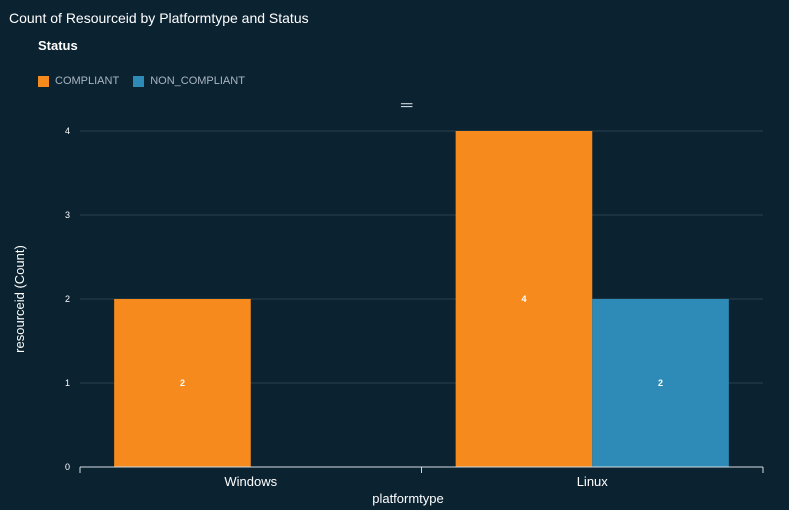 The image size is (789, 510). What do you see at coordinates (87, 81) in the screenshot?
I see `legend-label-compliant: COMPLIANT` at bounding box center [87, 81].